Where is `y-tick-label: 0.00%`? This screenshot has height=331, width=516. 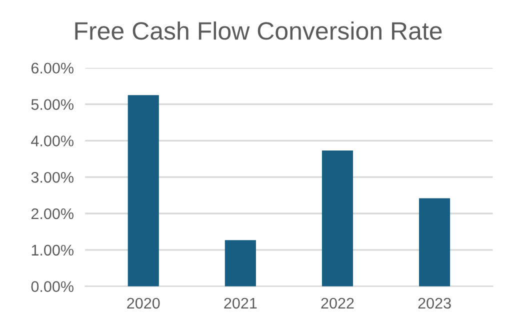 y-tick-label: 0.00% is located at coordinates (52, 286).